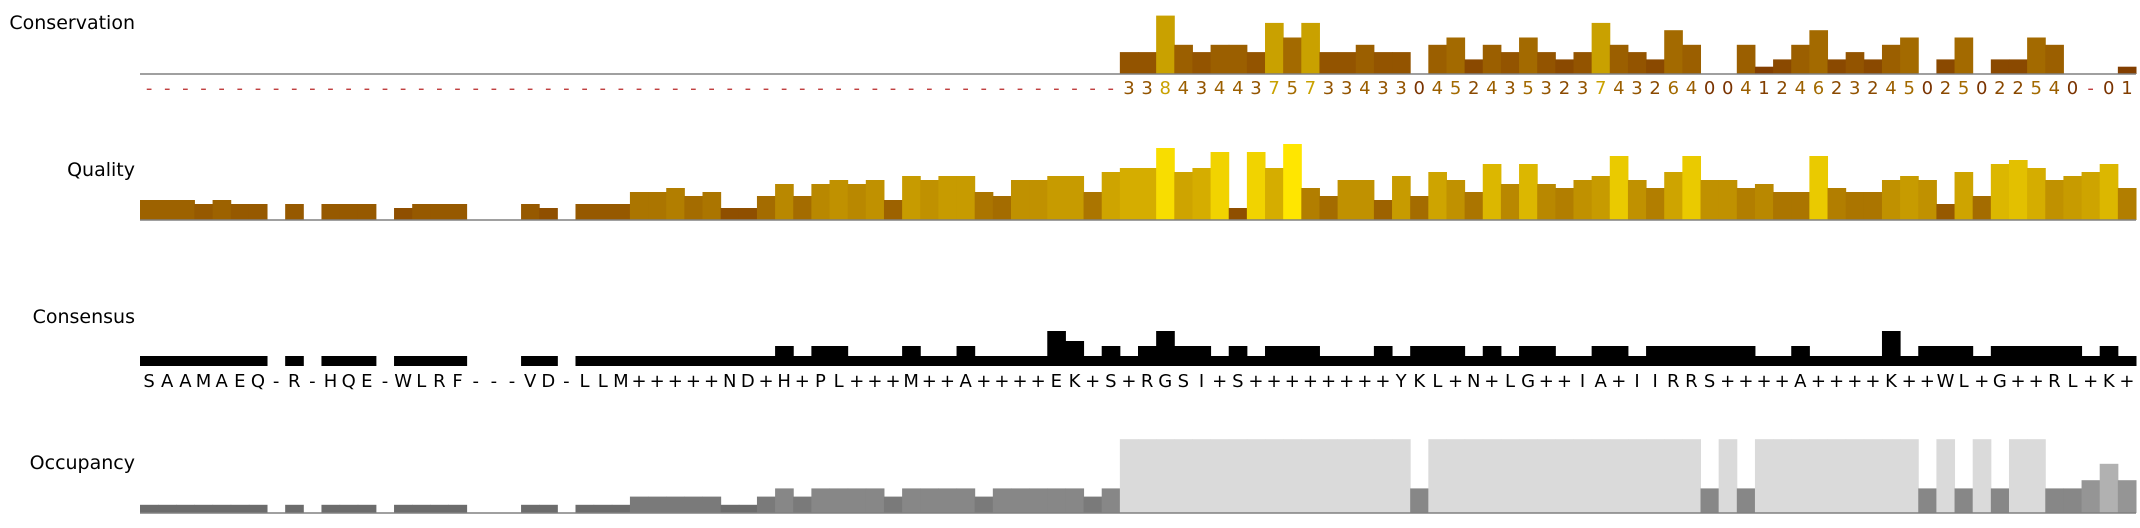  Describe the element at coordinates (1709, 88) in the screenshot. I see `conservation-score: 0` at that location.